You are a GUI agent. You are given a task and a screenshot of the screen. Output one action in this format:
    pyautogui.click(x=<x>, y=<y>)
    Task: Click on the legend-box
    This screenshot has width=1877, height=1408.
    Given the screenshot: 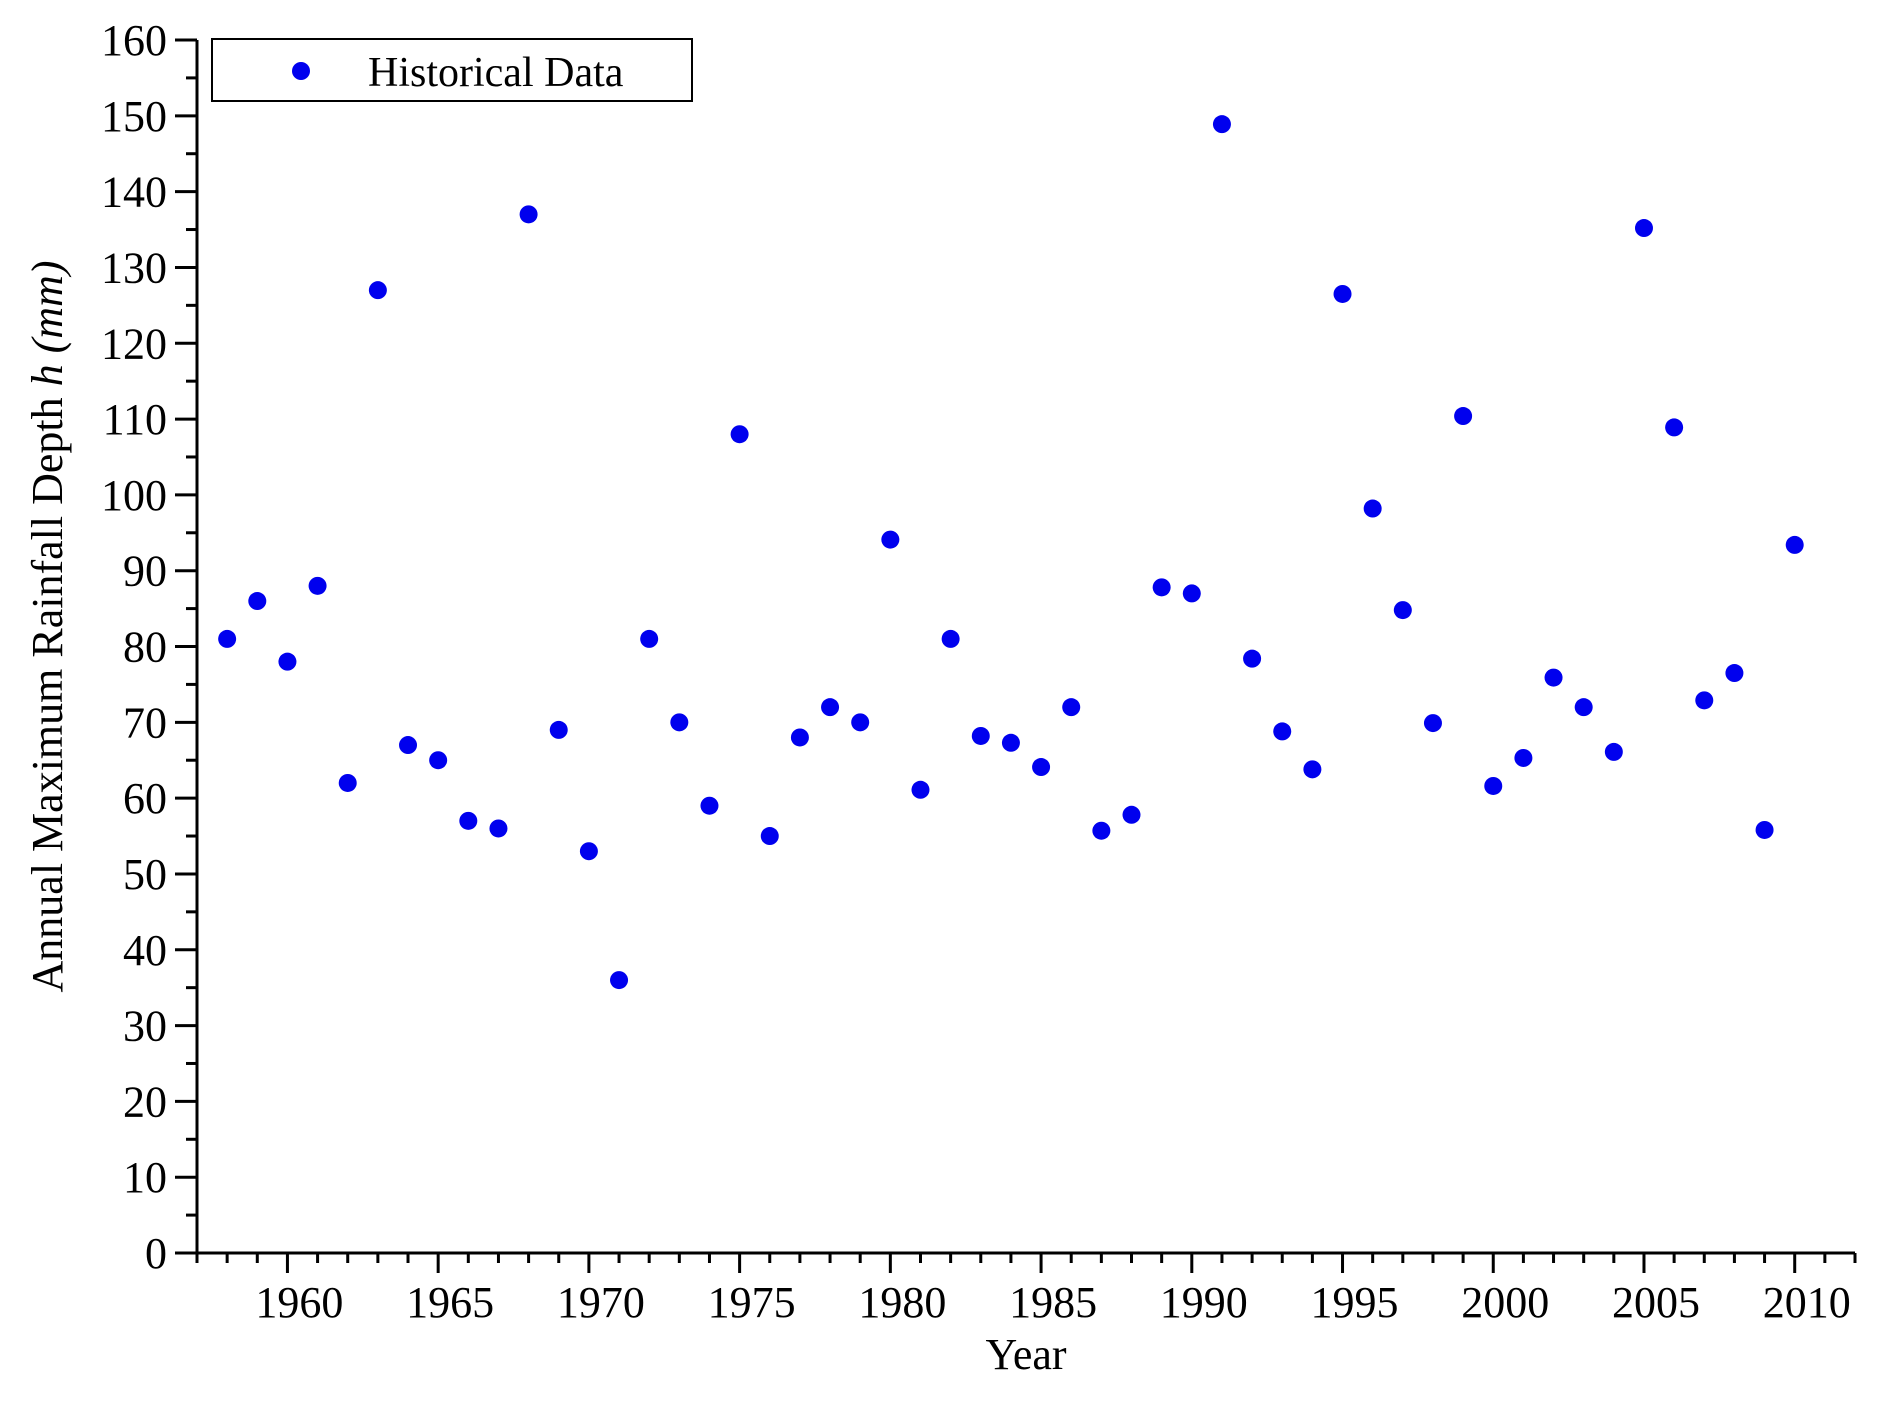 What is the action you would take?
    pyautogui.click(x=452, y=70)
    